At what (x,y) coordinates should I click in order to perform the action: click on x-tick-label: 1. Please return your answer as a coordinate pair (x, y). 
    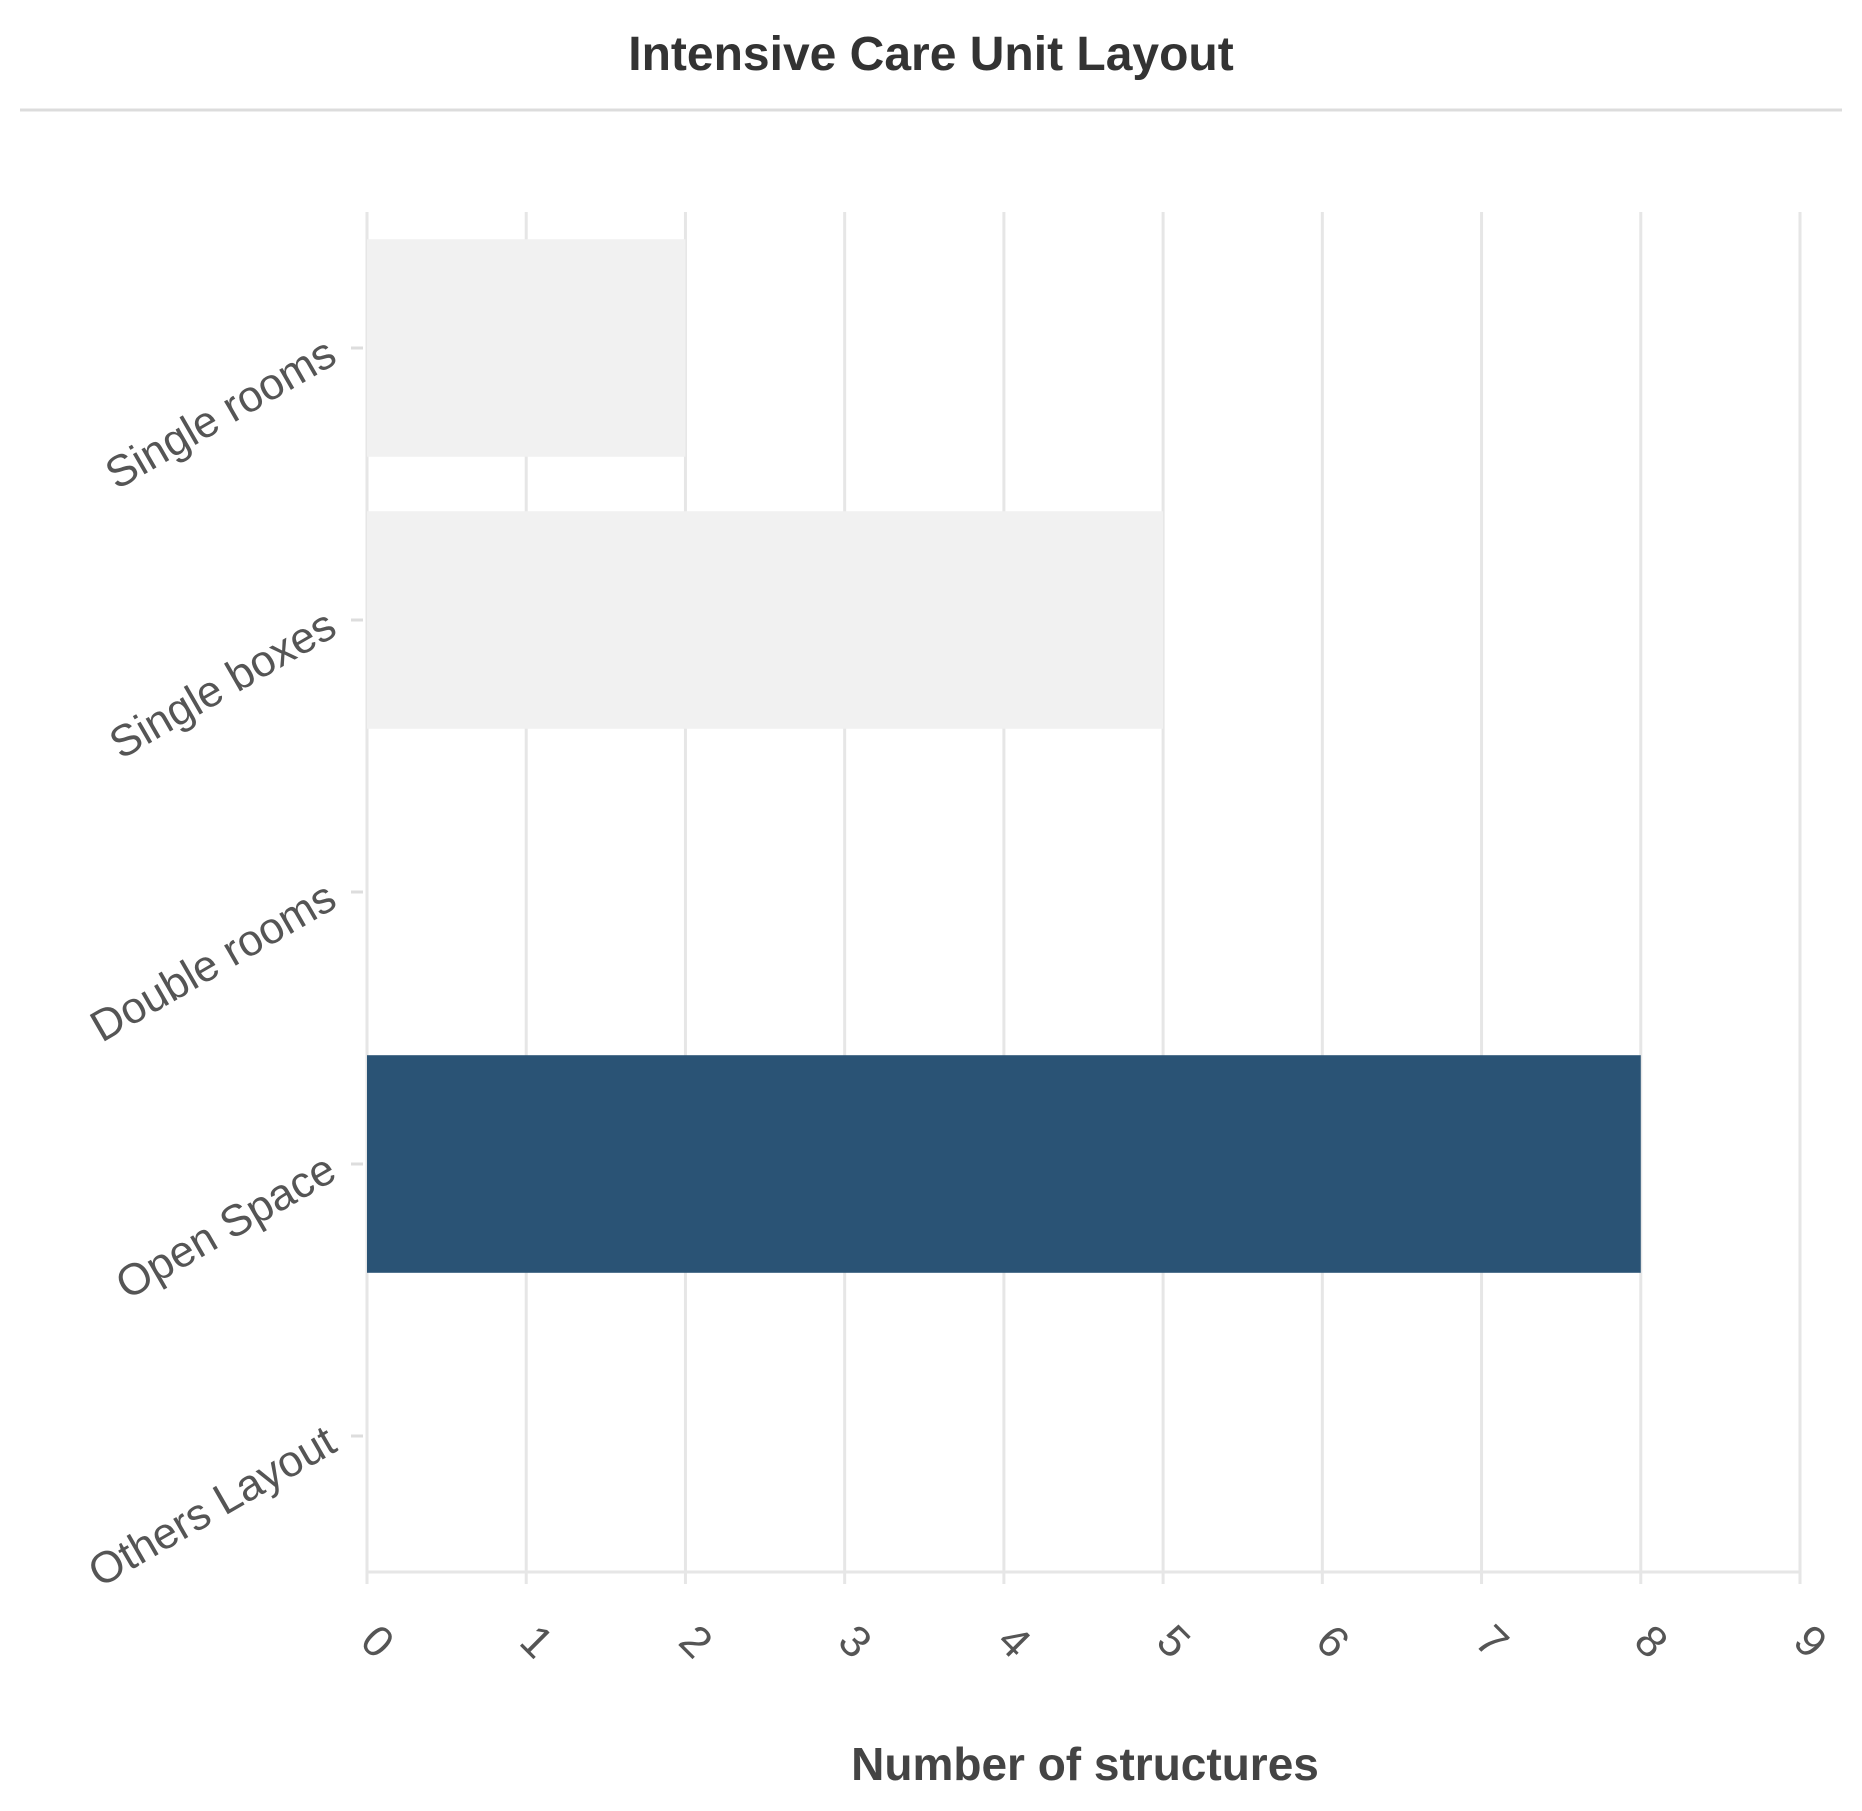
    Looking at the image, I should click on (536, 1642).